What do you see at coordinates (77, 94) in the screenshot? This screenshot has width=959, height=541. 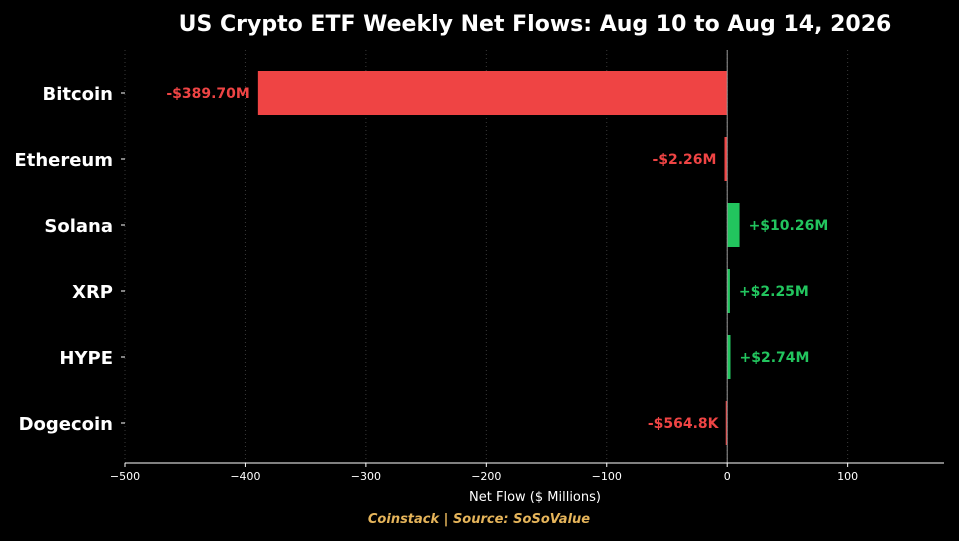 I see `category-label: Bitcoin` at bounding box center [77, 94].